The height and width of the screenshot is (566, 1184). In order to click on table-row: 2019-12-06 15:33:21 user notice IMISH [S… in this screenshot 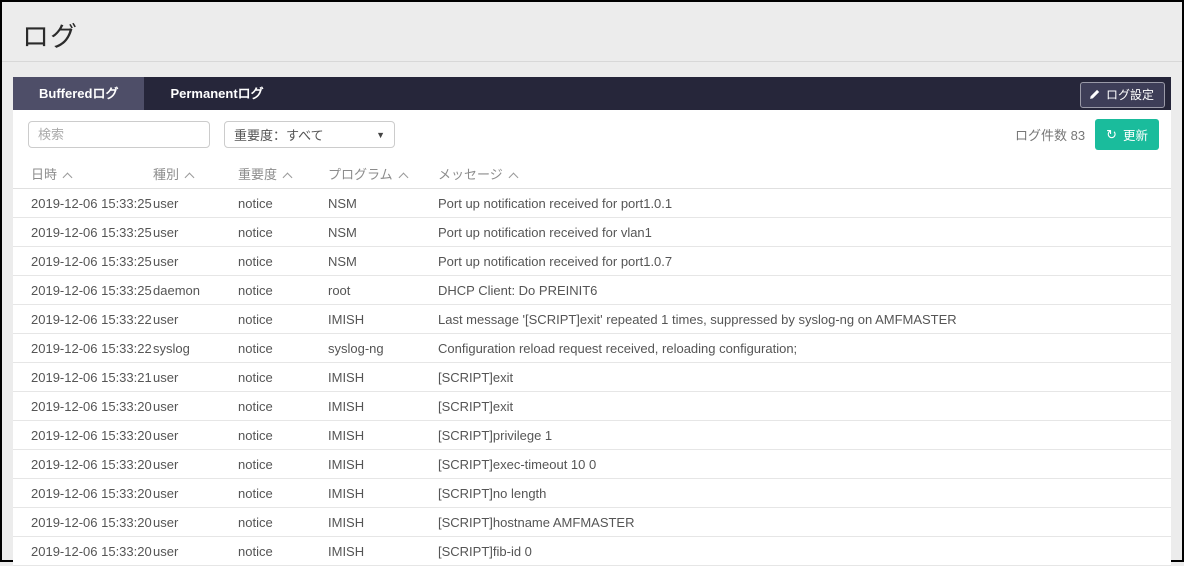, I will do `click(592, 377)`.